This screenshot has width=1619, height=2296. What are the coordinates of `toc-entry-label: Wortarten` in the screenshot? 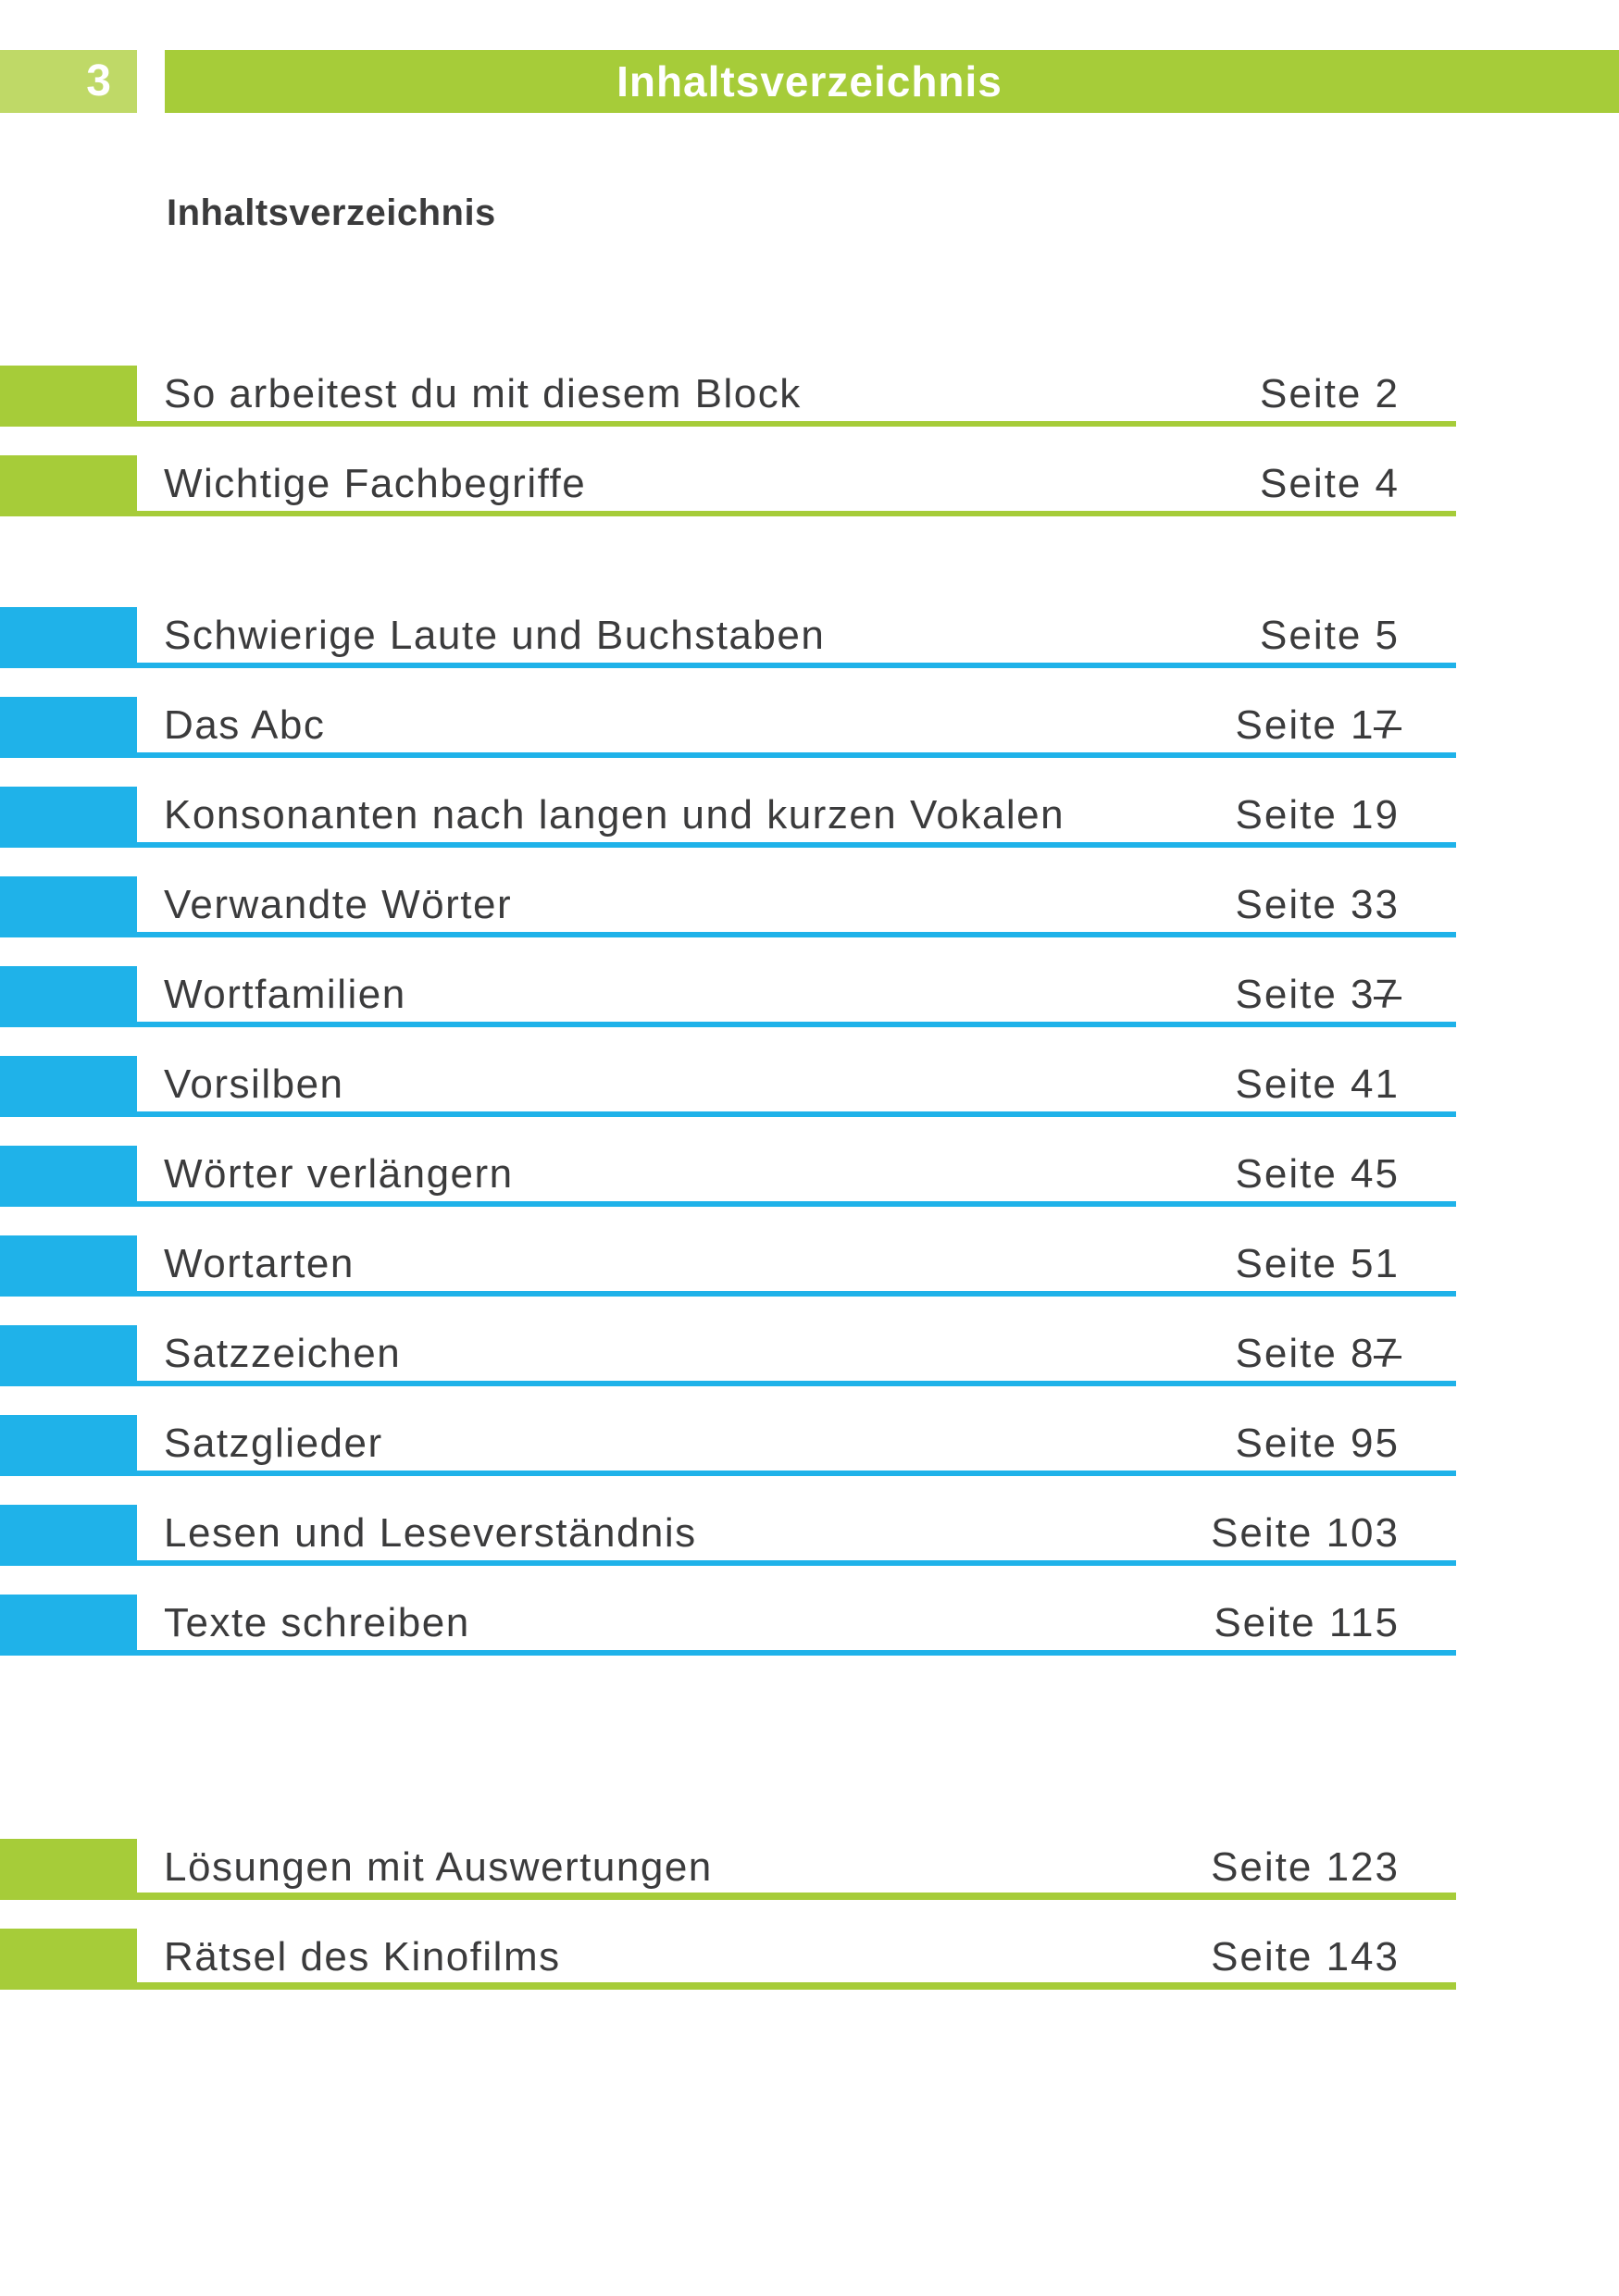 It's located at (260, 1263).